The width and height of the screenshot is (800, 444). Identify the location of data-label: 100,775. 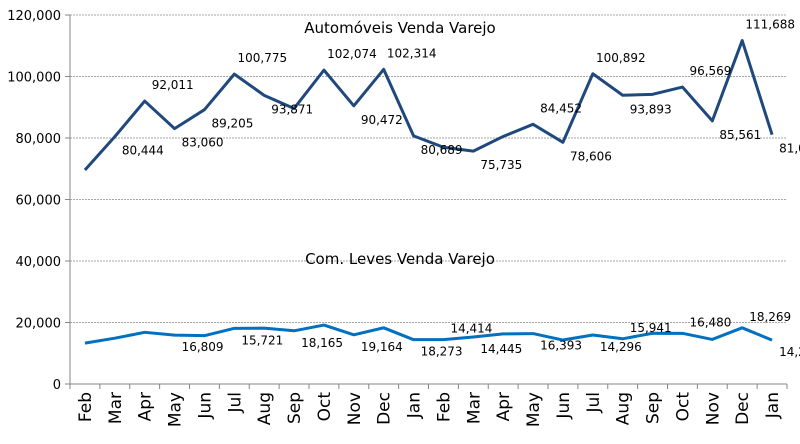
(263, 58).